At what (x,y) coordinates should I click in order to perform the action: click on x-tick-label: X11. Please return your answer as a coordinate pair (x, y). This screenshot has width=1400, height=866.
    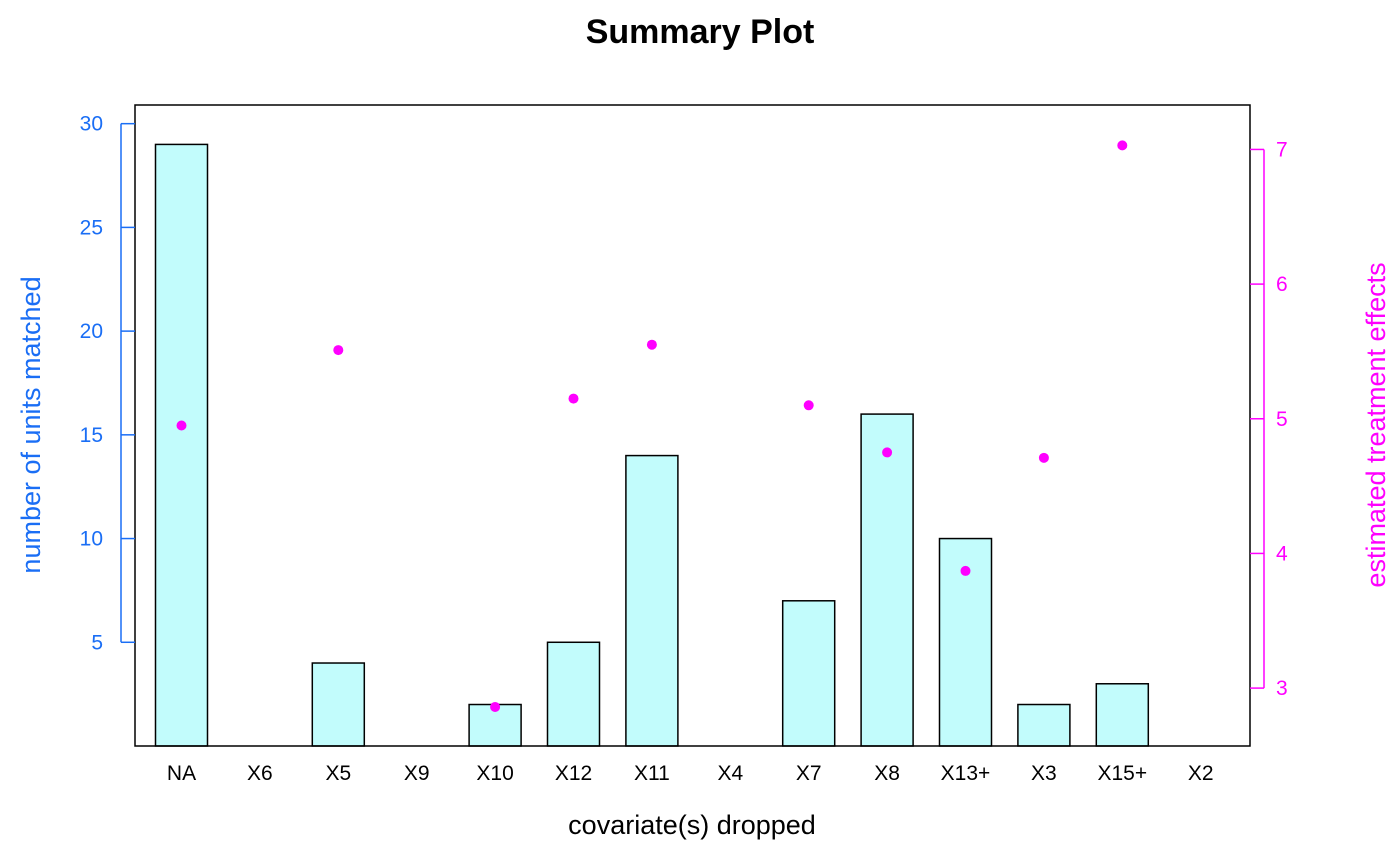
    Looking at the image, I should click on (652, 773).